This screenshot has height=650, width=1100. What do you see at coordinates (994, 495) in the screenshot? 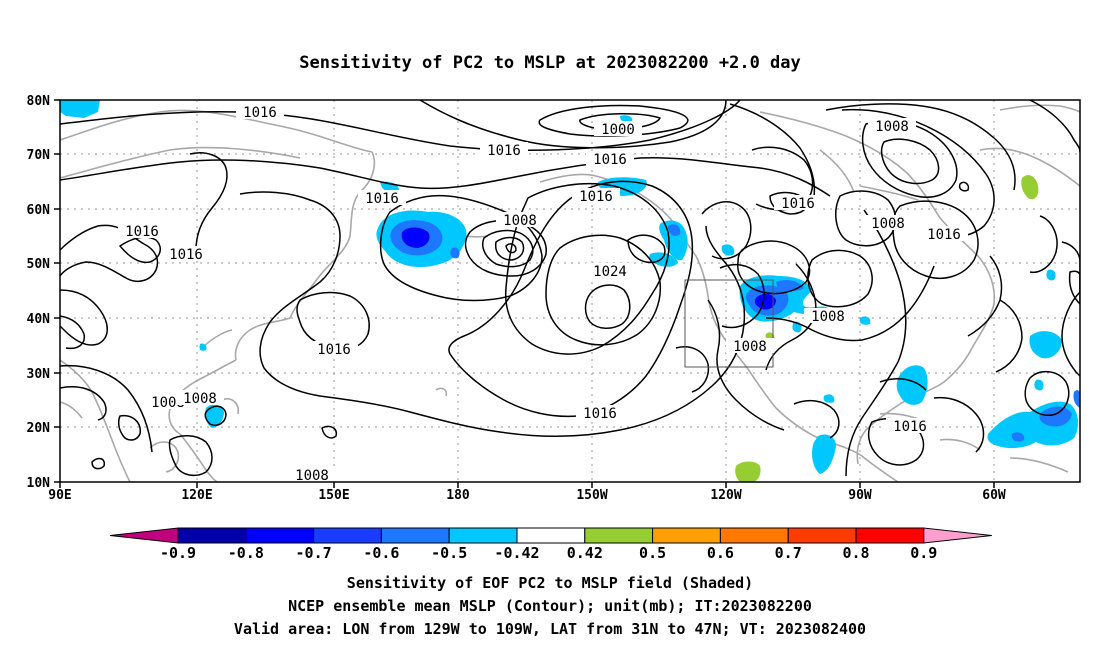
I see `lon-tick-label: 60W` at bounding box center [994, 495].